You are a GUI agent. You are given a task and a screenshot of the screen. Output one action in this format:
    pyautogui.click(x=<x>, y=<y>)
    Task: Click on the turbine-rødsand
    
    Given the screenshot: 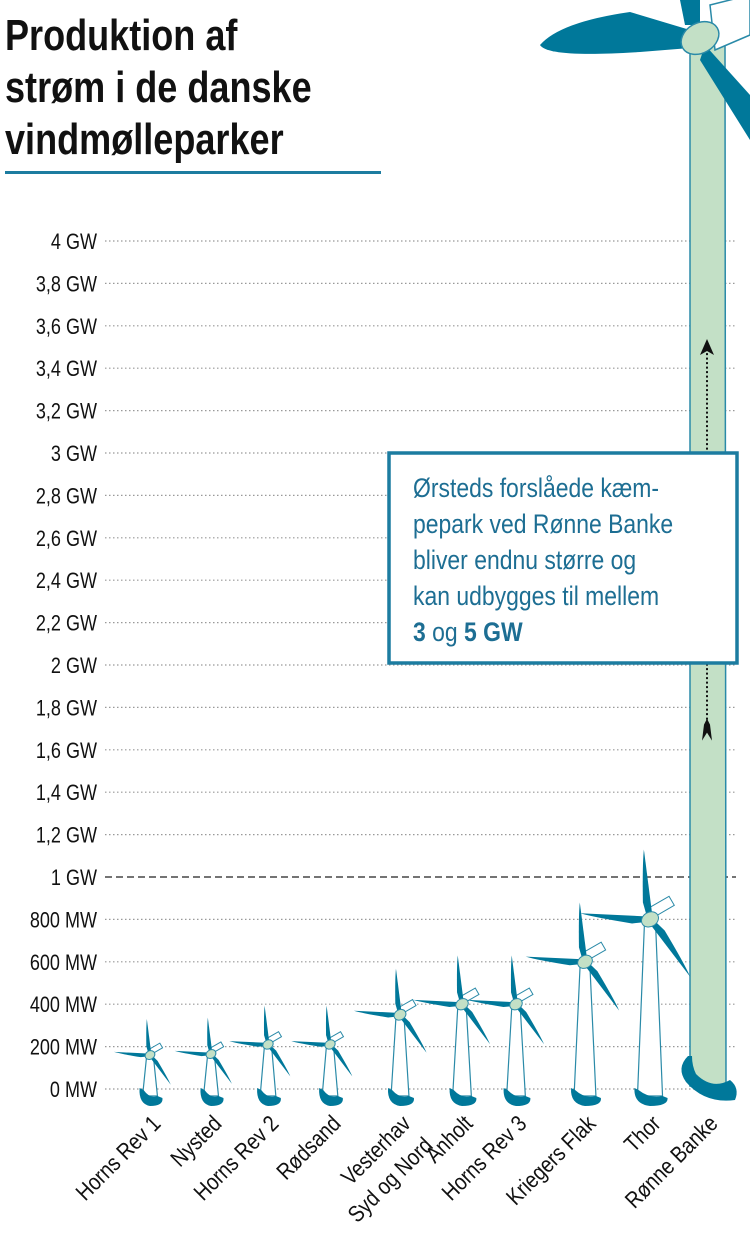 What is the action you would take?
    pyautogui.click(x=322, y=1055)
    